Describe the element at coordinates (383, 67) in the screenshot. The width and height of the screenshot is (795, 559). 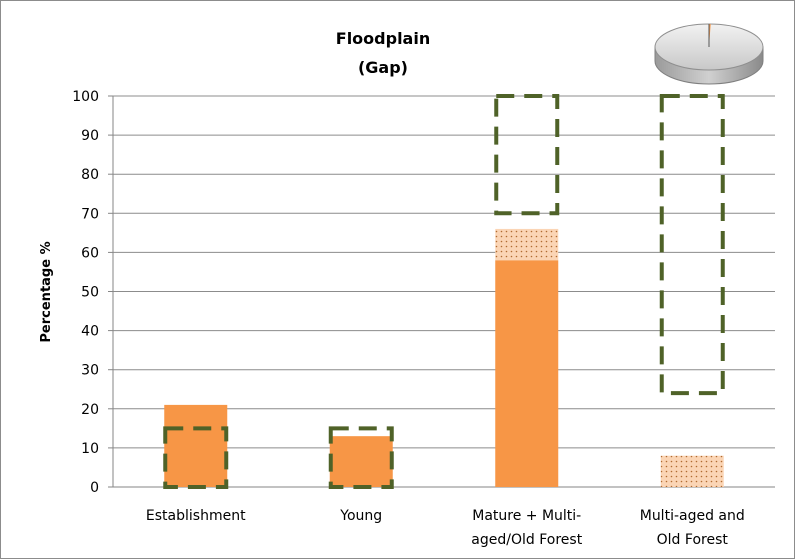
I see `chart-title-line-2: (Gap)` at that location.